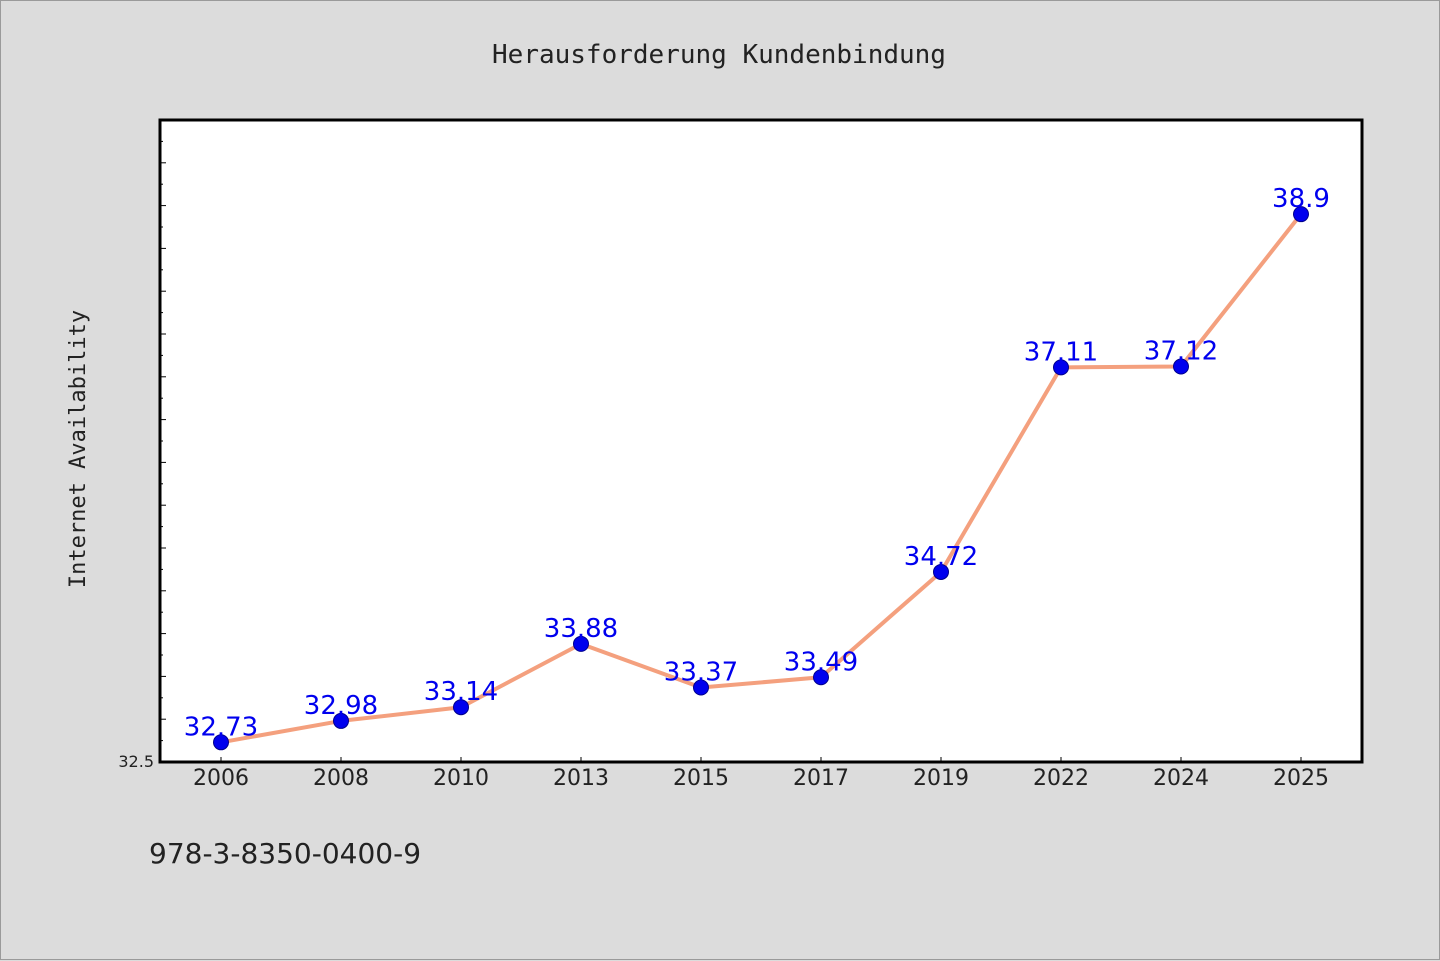 The image size is (1440, 961). Describe the element at coordinates (719, 55) in the screenshot. I see `chart-title: Herausforderung Kundenbindung` at that location.